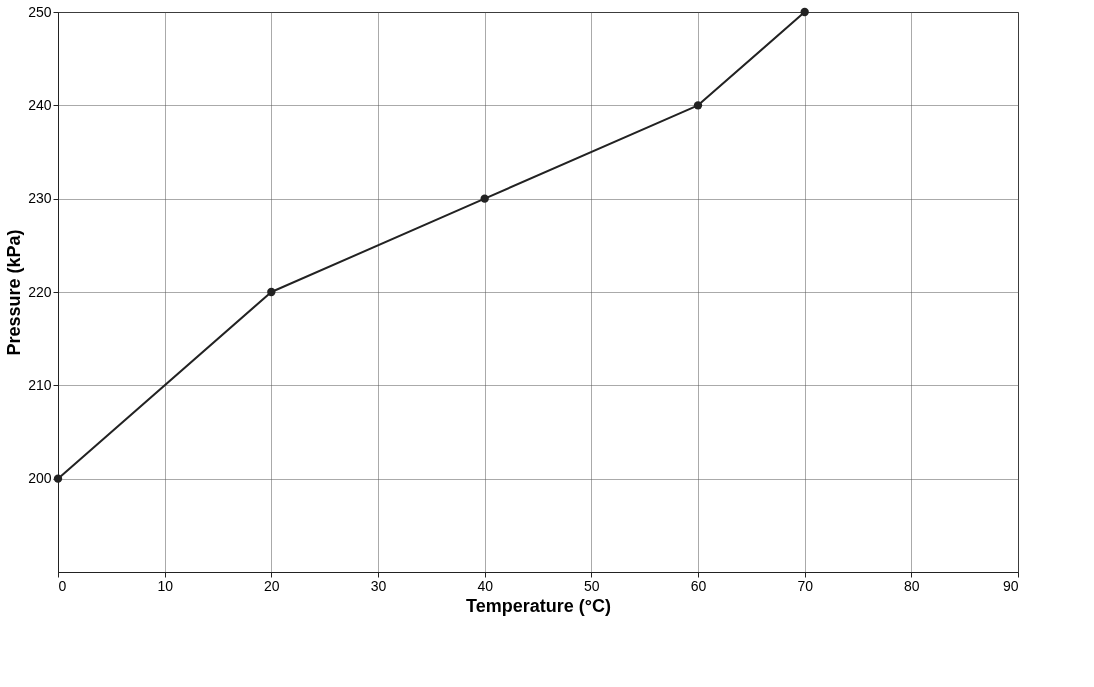  Describe the element at coordinates (538, 605) in the screenshot. I see `x-axis-title: Temperature (°C)` at that location.